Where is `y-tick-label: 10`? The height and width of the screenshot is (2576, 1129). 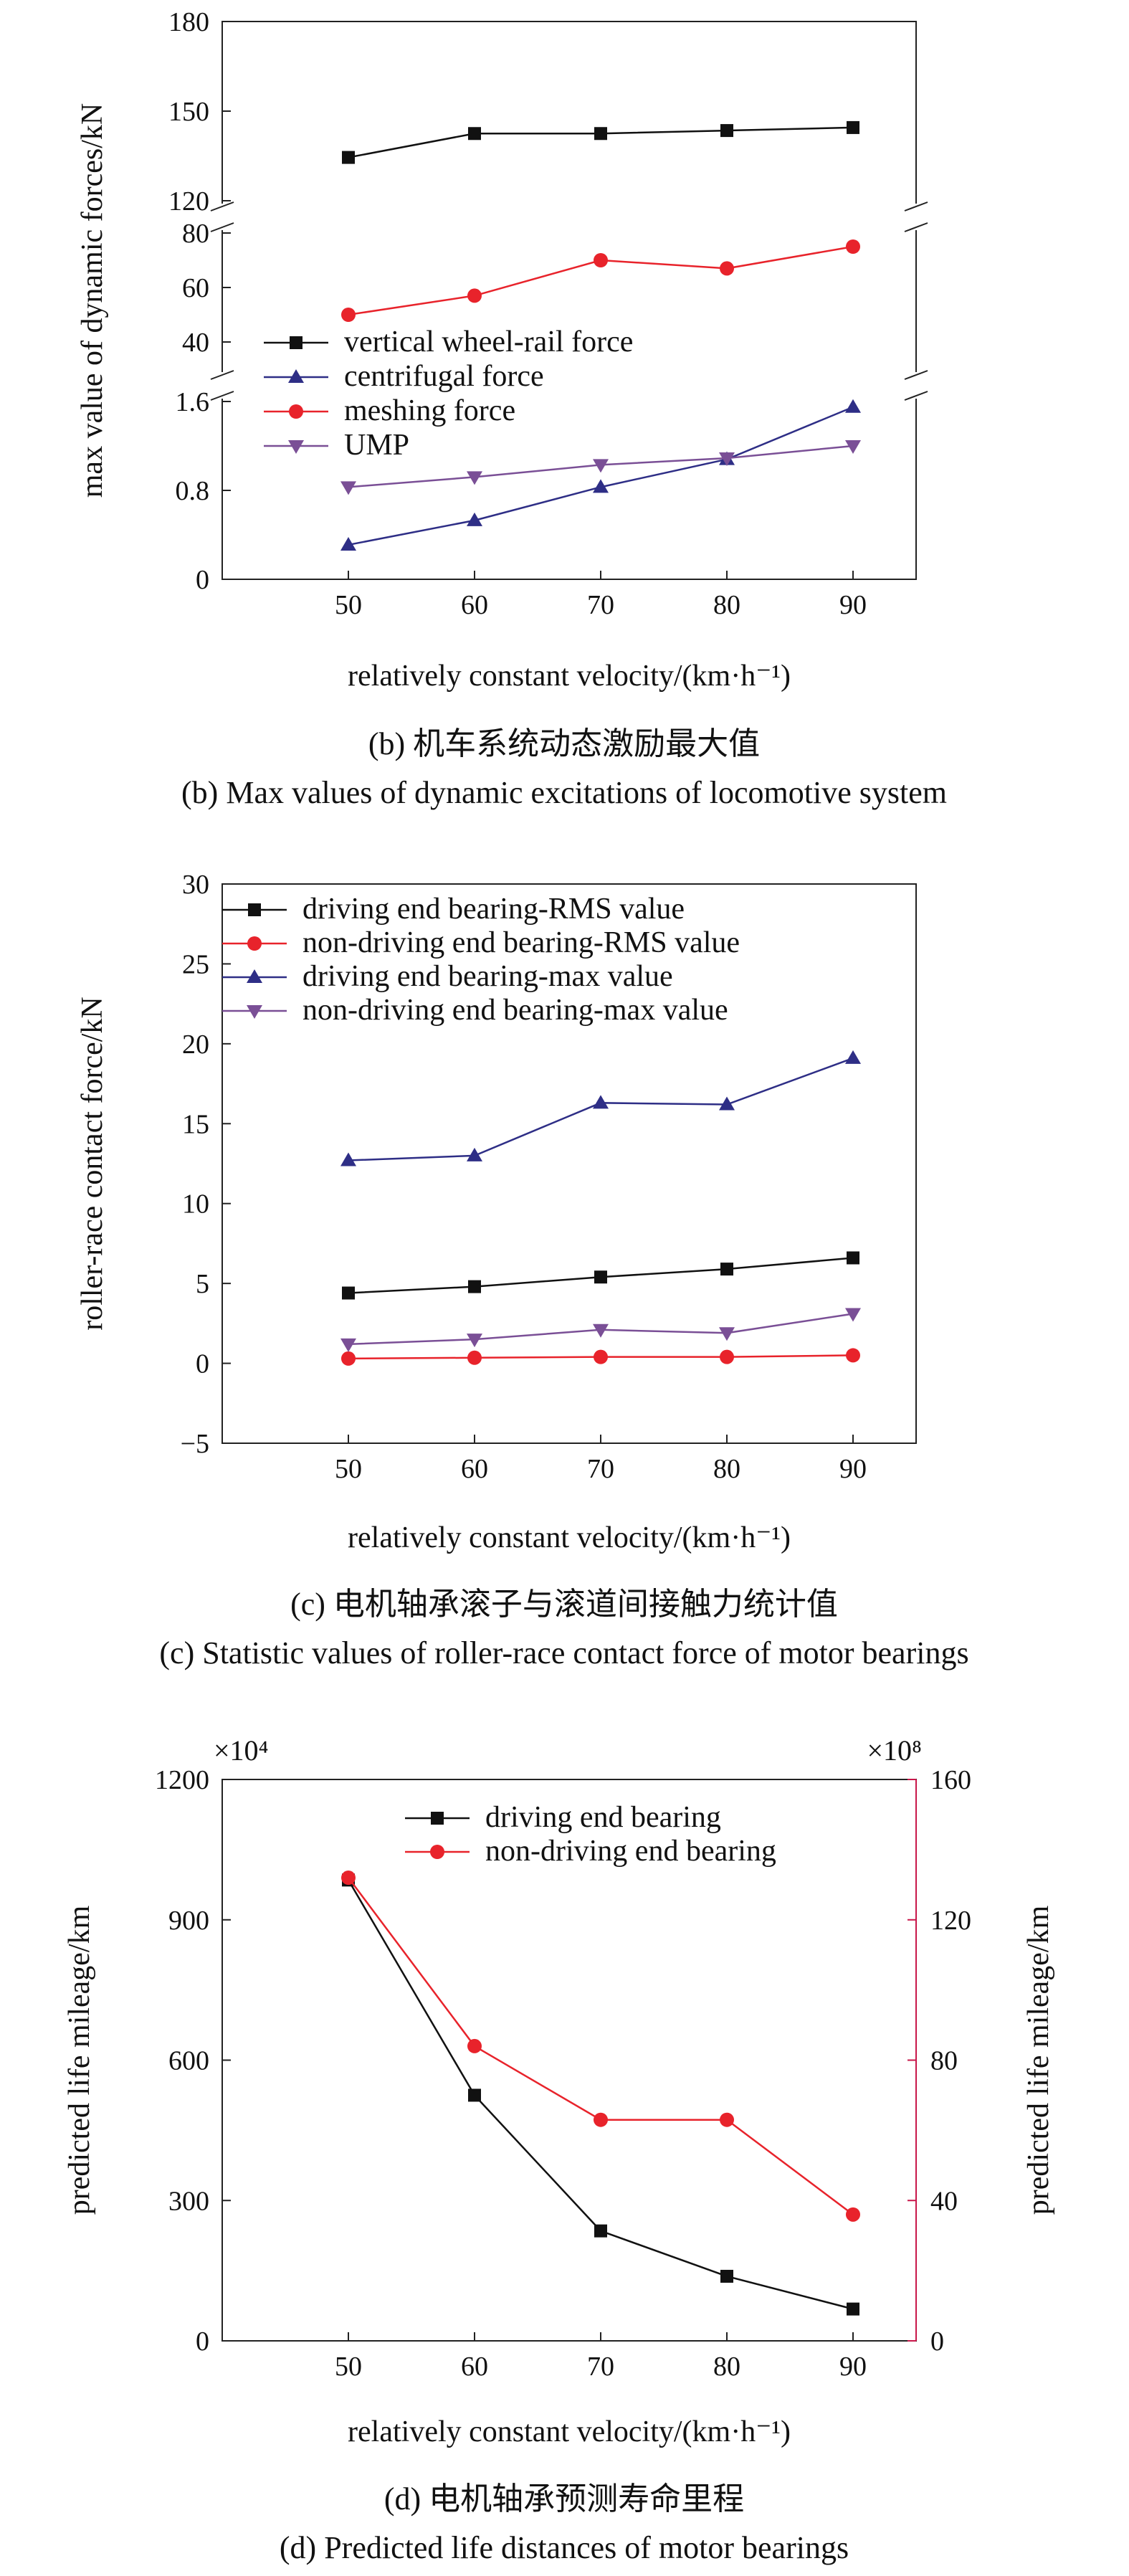 y-tick-label: 10 is located at coordinates (195, 1205).